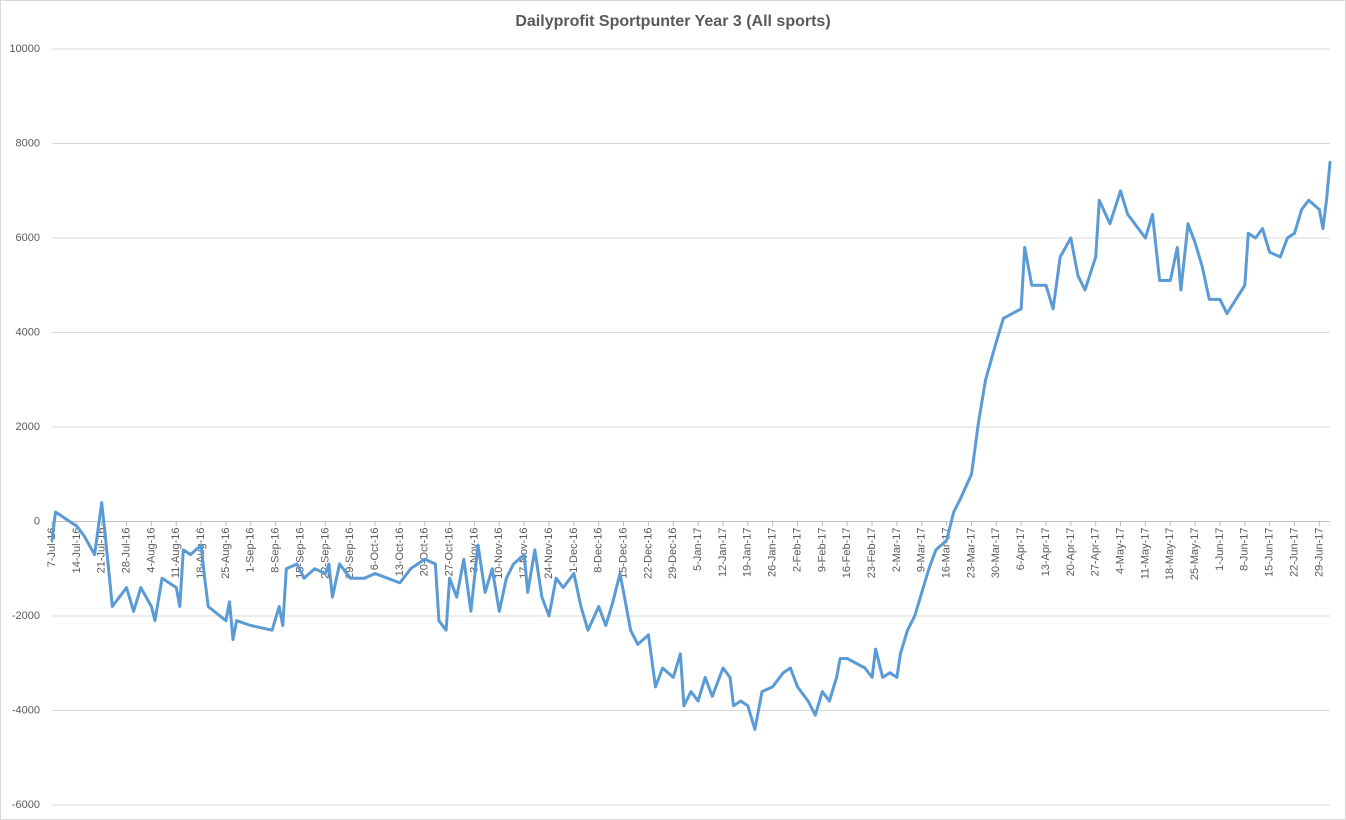  Describe the element at coordinates (1170, 554) in the screenshot. I see `x-tick-label: 18-May-17` at that location.